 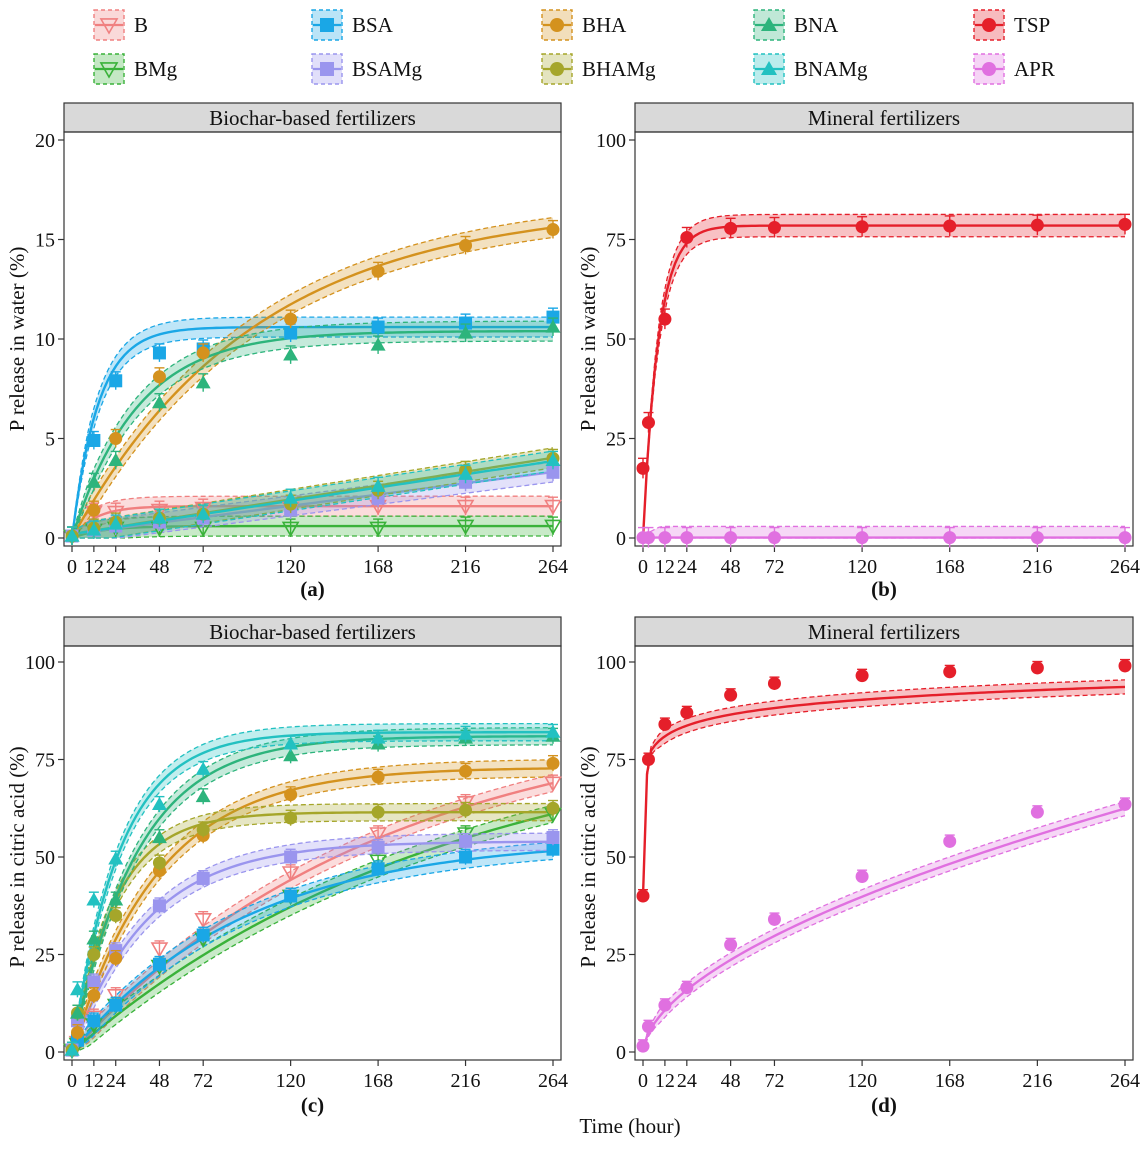 I want to click on ci-upper-apr, so click(x=884, y=925).